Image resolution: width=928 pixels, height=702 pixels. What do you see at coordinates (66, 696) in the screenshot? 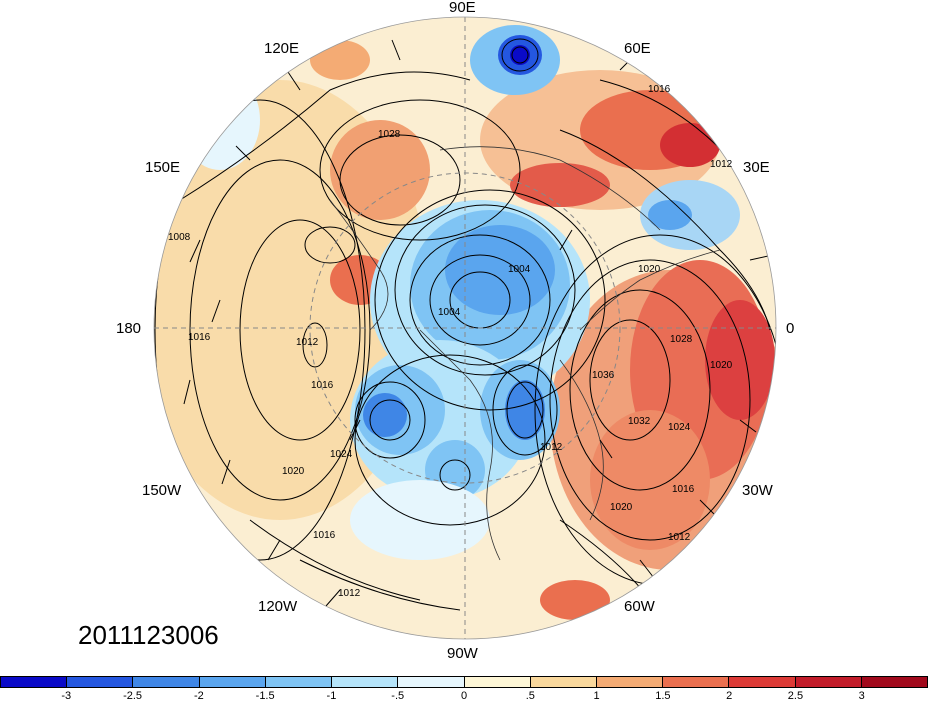
I see `colorbar-tick-label: -3` at bounding box center [66, 696].